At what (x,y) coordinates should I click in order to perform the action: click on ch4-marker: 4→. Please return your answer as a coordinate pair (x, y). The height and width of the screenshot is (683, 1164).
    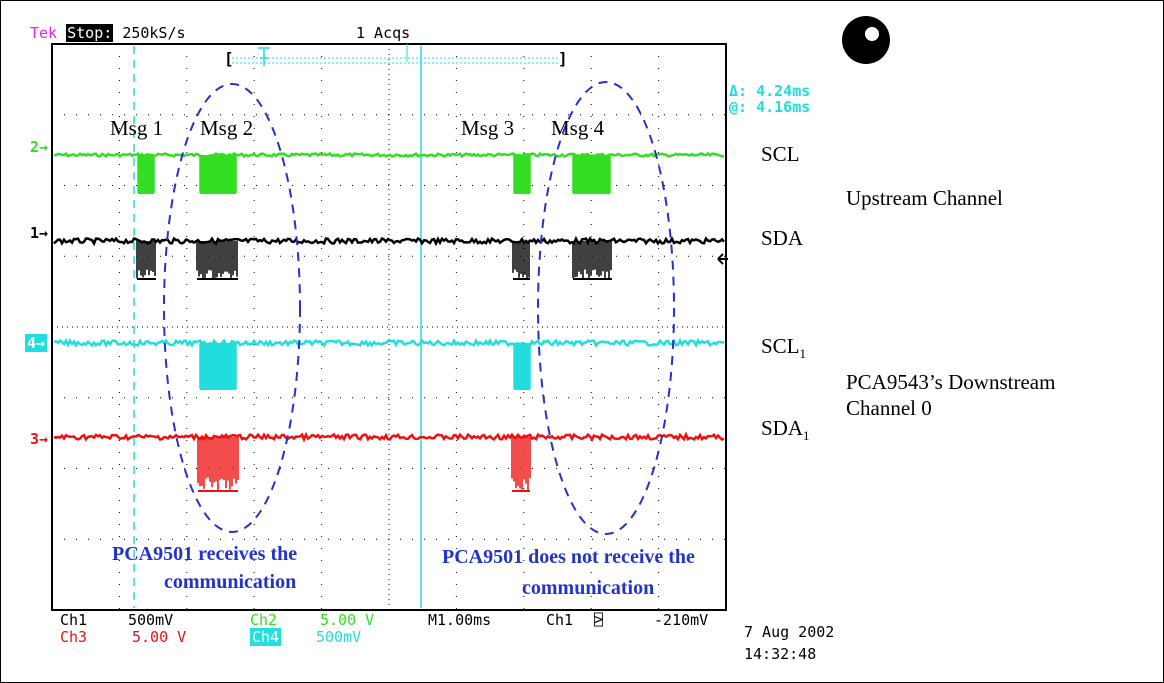
    Looking at the image, I should click on (36, 343).